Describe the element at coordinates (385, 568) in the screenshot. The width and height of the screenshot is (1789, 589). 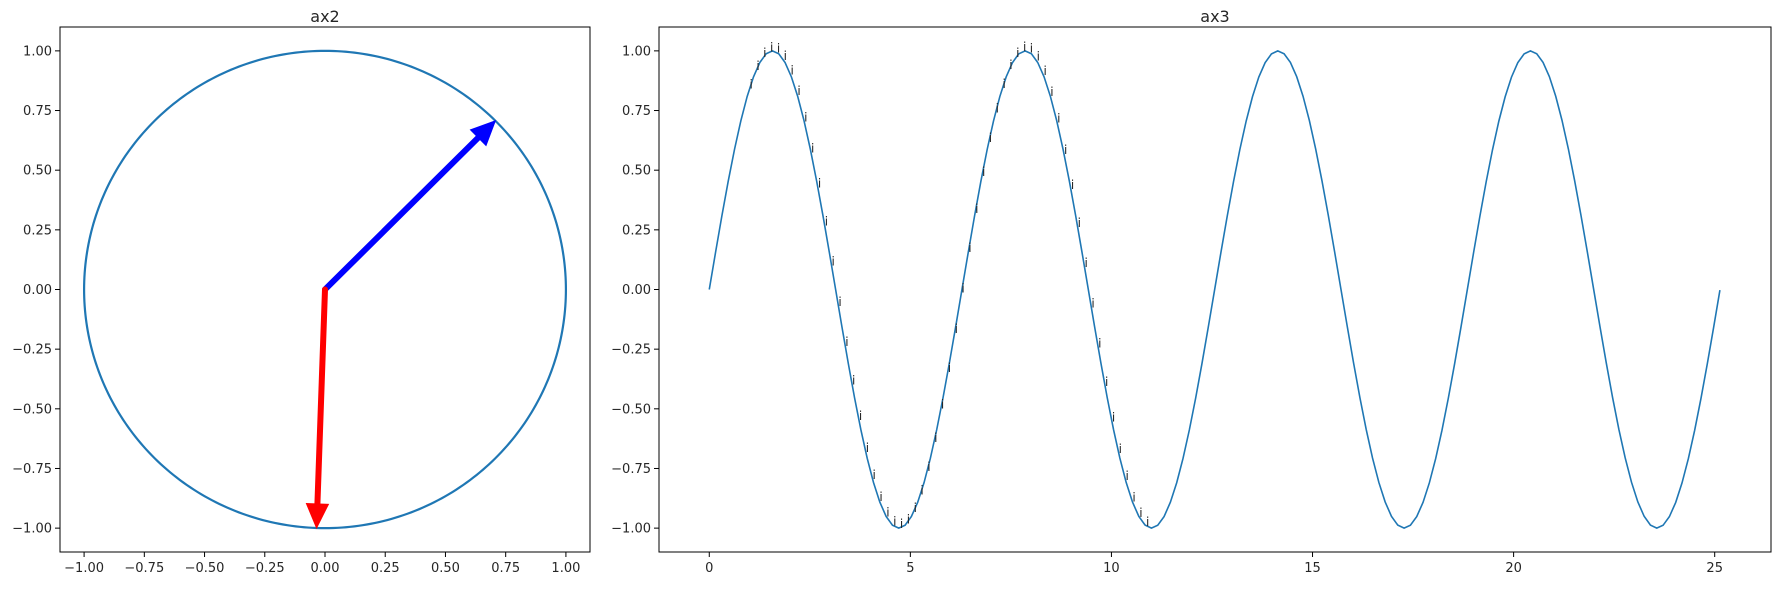
I see `x-tick-label-ax2: 0.25` at that location.